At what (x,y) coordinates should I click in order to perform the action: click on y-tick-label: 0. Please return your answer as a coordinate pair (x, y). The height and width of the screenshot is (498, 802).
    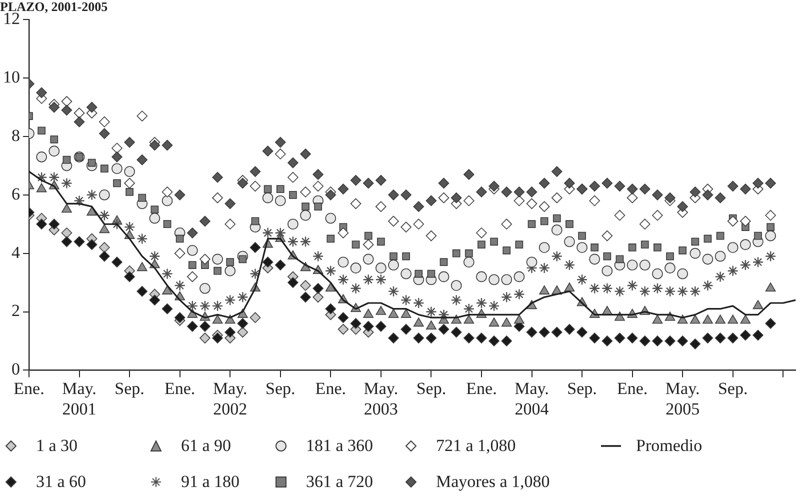
    Looking at the image, I should click on (16, 369).